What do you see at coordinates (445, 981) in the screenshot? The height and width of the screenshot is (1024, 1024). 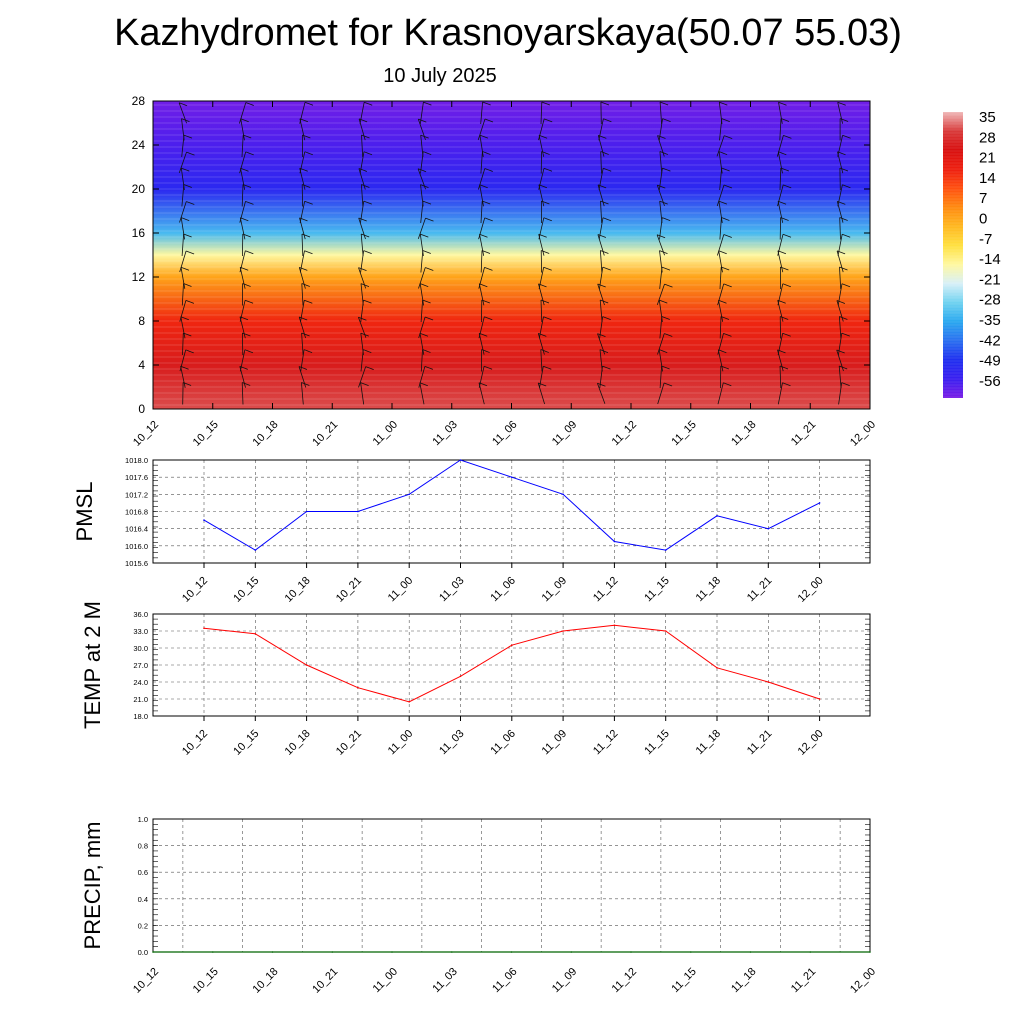 I see `x-tick-label: 11_03` at bounding box center [445, 981].